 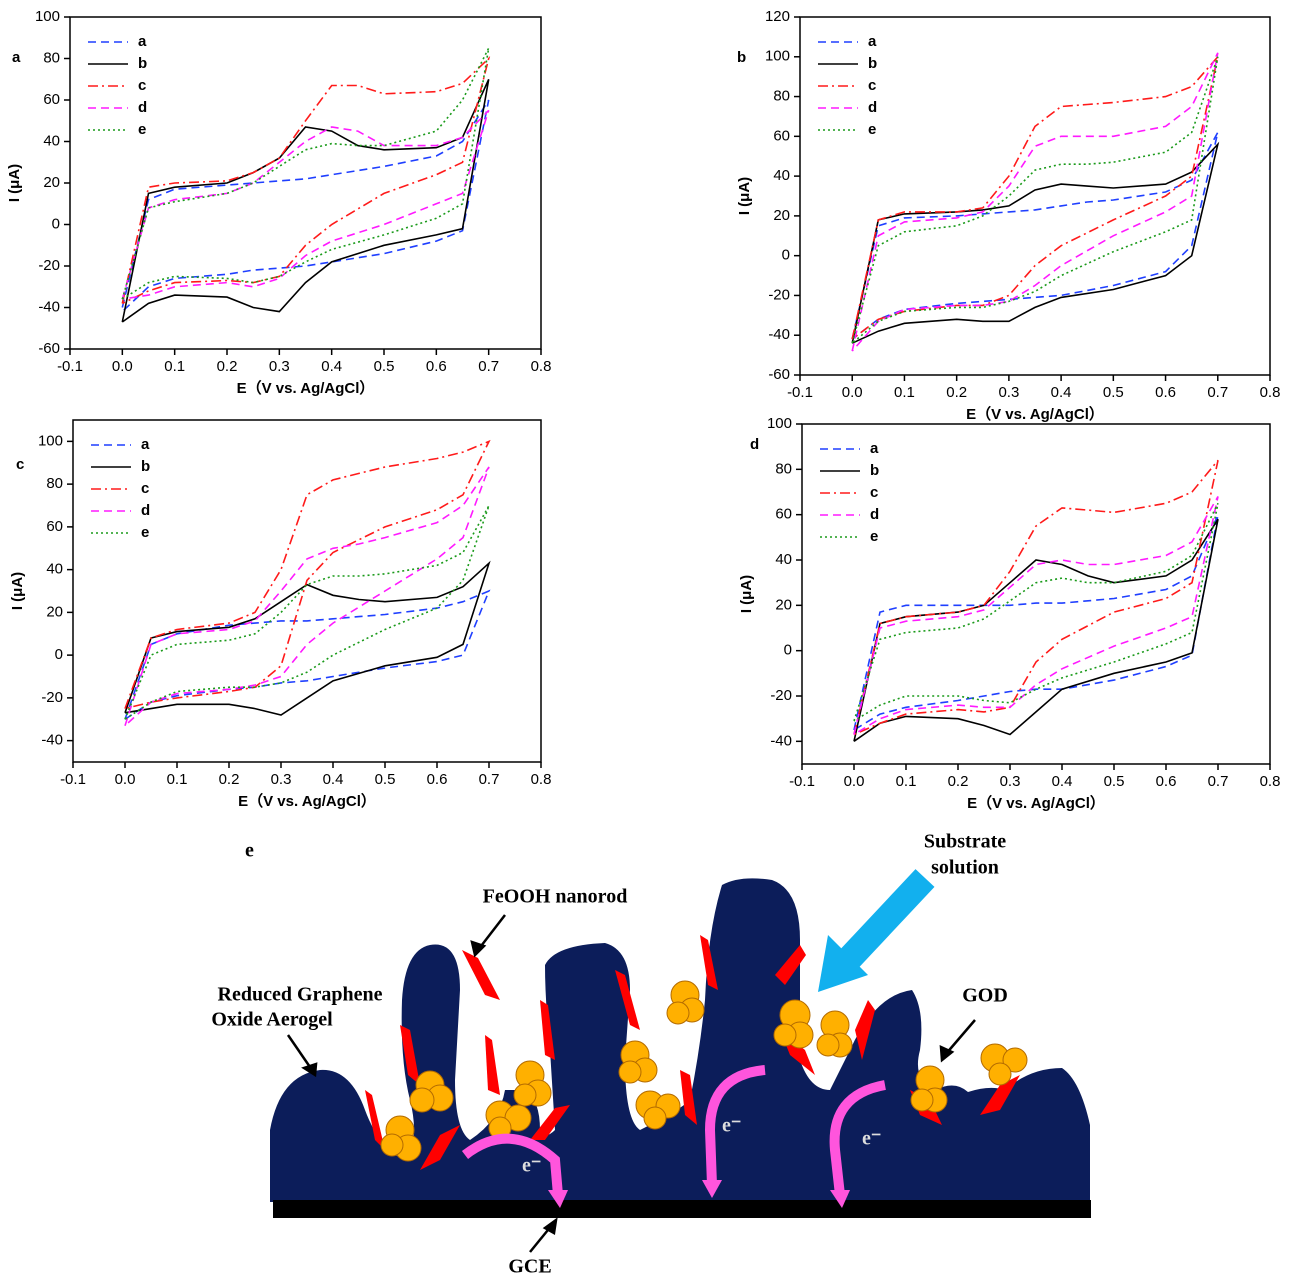 What do you see at coordinates (555, 897) in the screenshot?
I see `nanorod-label: FeOOH nanorod` at bounding box center [555, 897].